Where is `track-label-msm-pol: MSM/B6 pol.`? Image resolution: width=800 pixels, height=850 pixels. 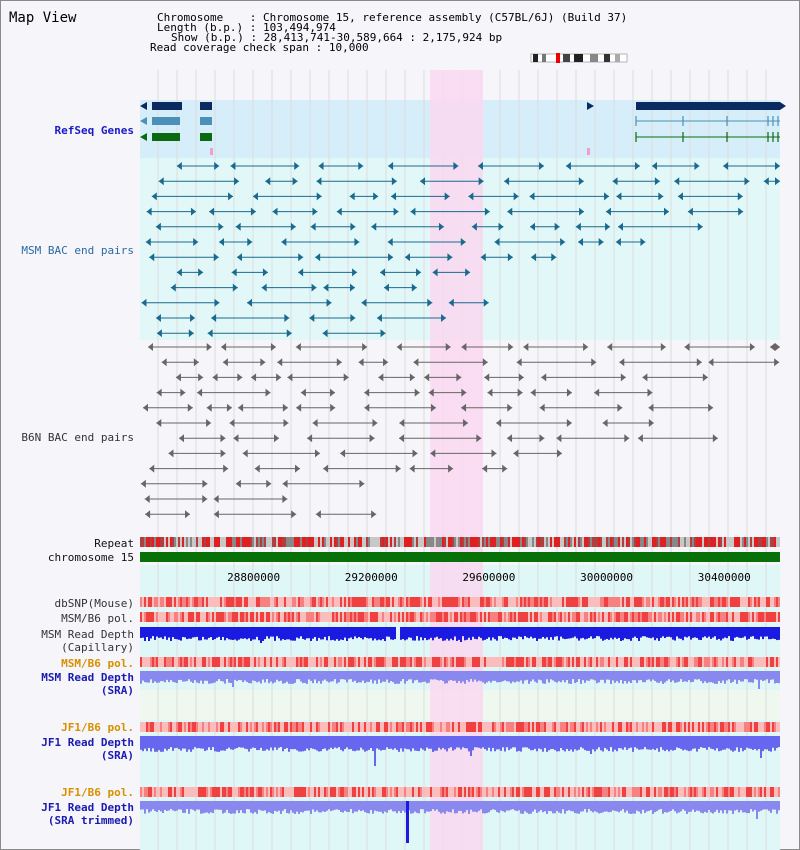 track-label-msm-pol: MSM/B6 pol. is located at coordinates (97, 618).